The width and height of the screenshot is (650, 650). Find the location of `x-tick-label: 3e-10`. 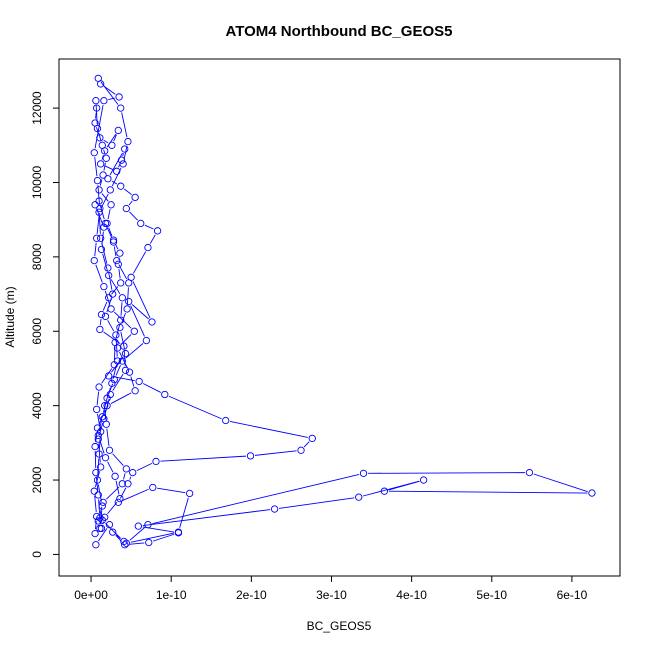

x-tick-label: 3e-10 is located at coordinates (331, 595).